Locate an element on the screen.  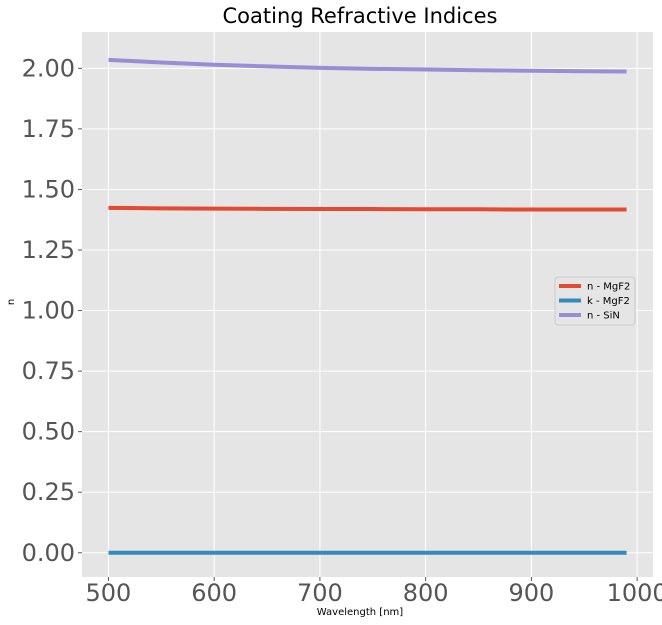
x-axis-title: Wavelength [nm] is located at coordinates (360, 612).